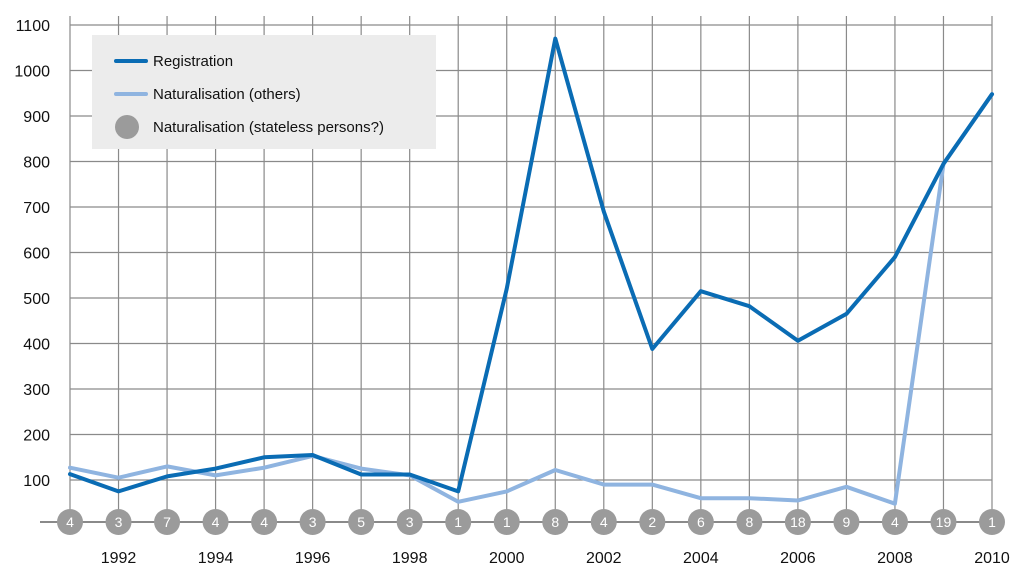 The width and height of the screenshot is (1011, 570). Describe the element at coordinates (36, 481) in the screenshot. I see `y-tick-label-100: 100` at that location.